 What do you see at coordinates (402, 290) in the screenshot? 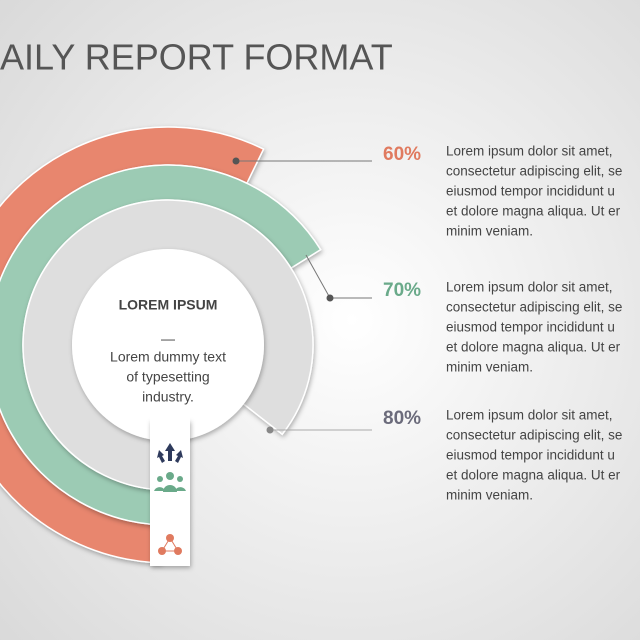
I see `percent: 70%` at bounding box center [402, 290].